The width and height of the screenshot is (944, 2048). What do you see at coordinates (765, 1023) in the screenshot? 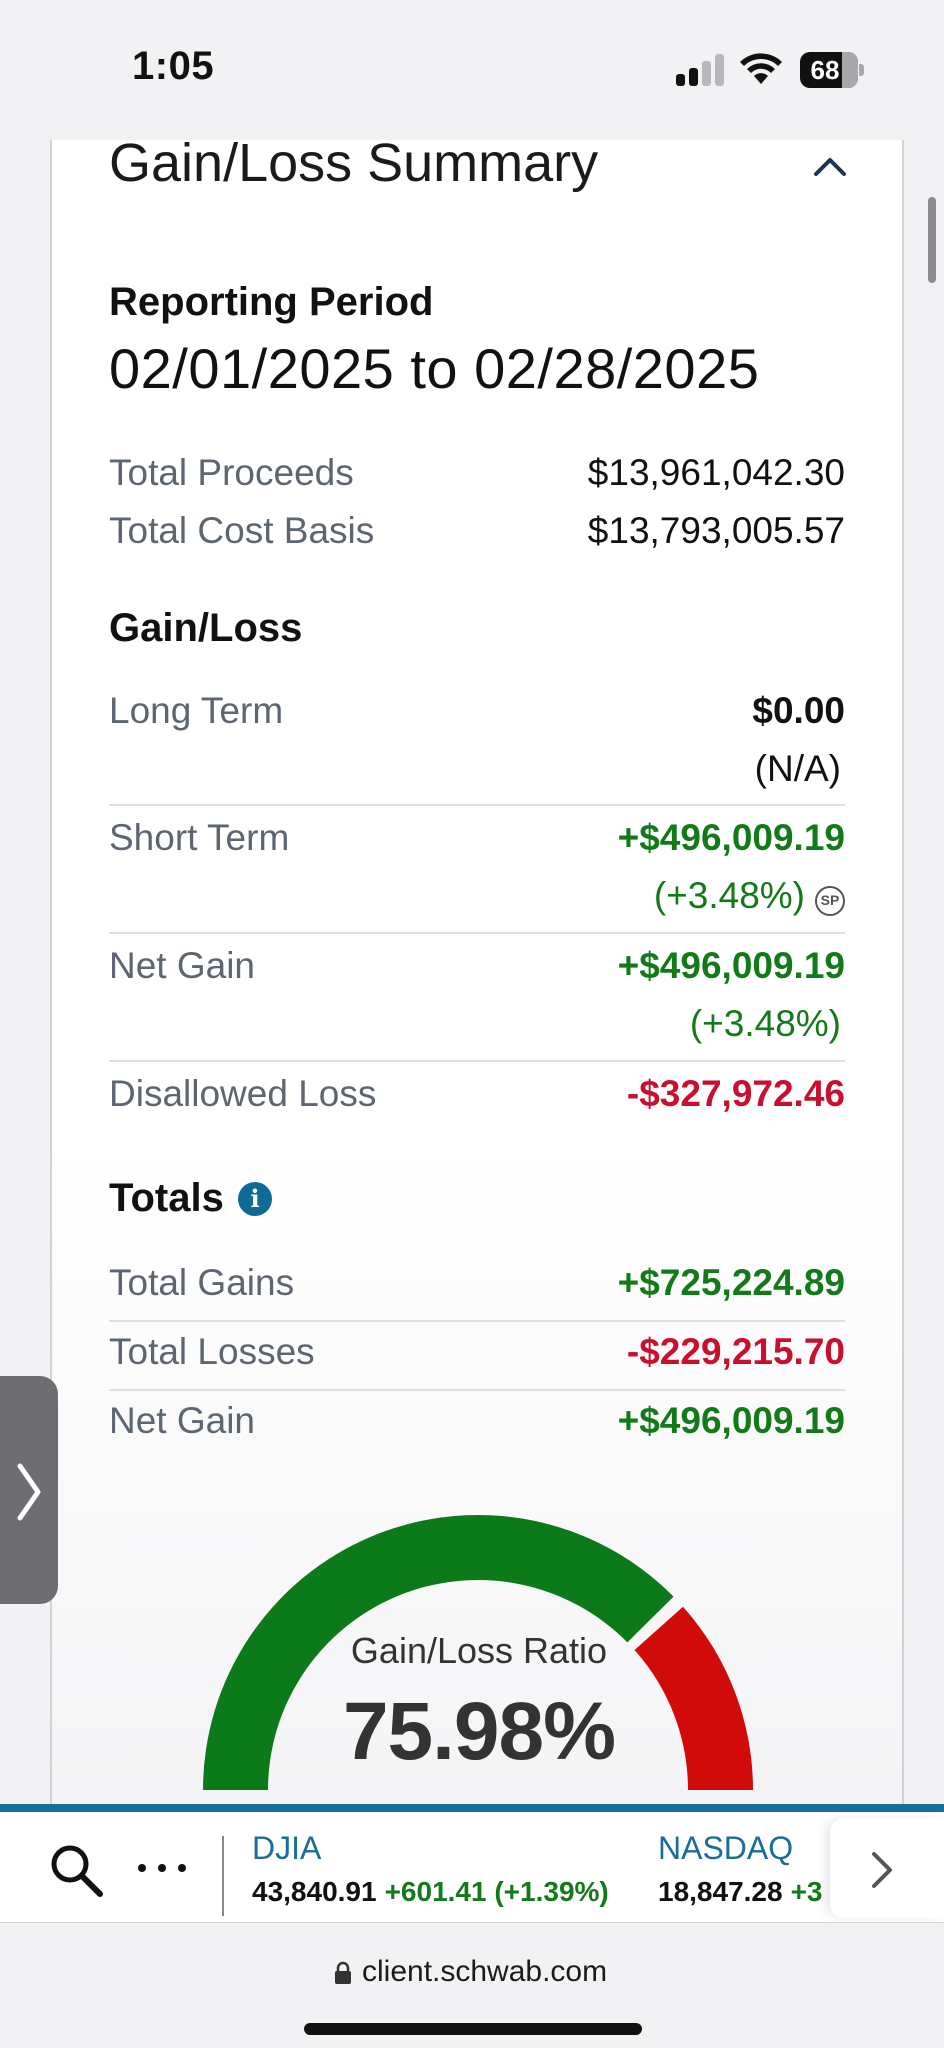
I see `net-gain-pct: (+3.48%)` at bounding box center [765, 1023].